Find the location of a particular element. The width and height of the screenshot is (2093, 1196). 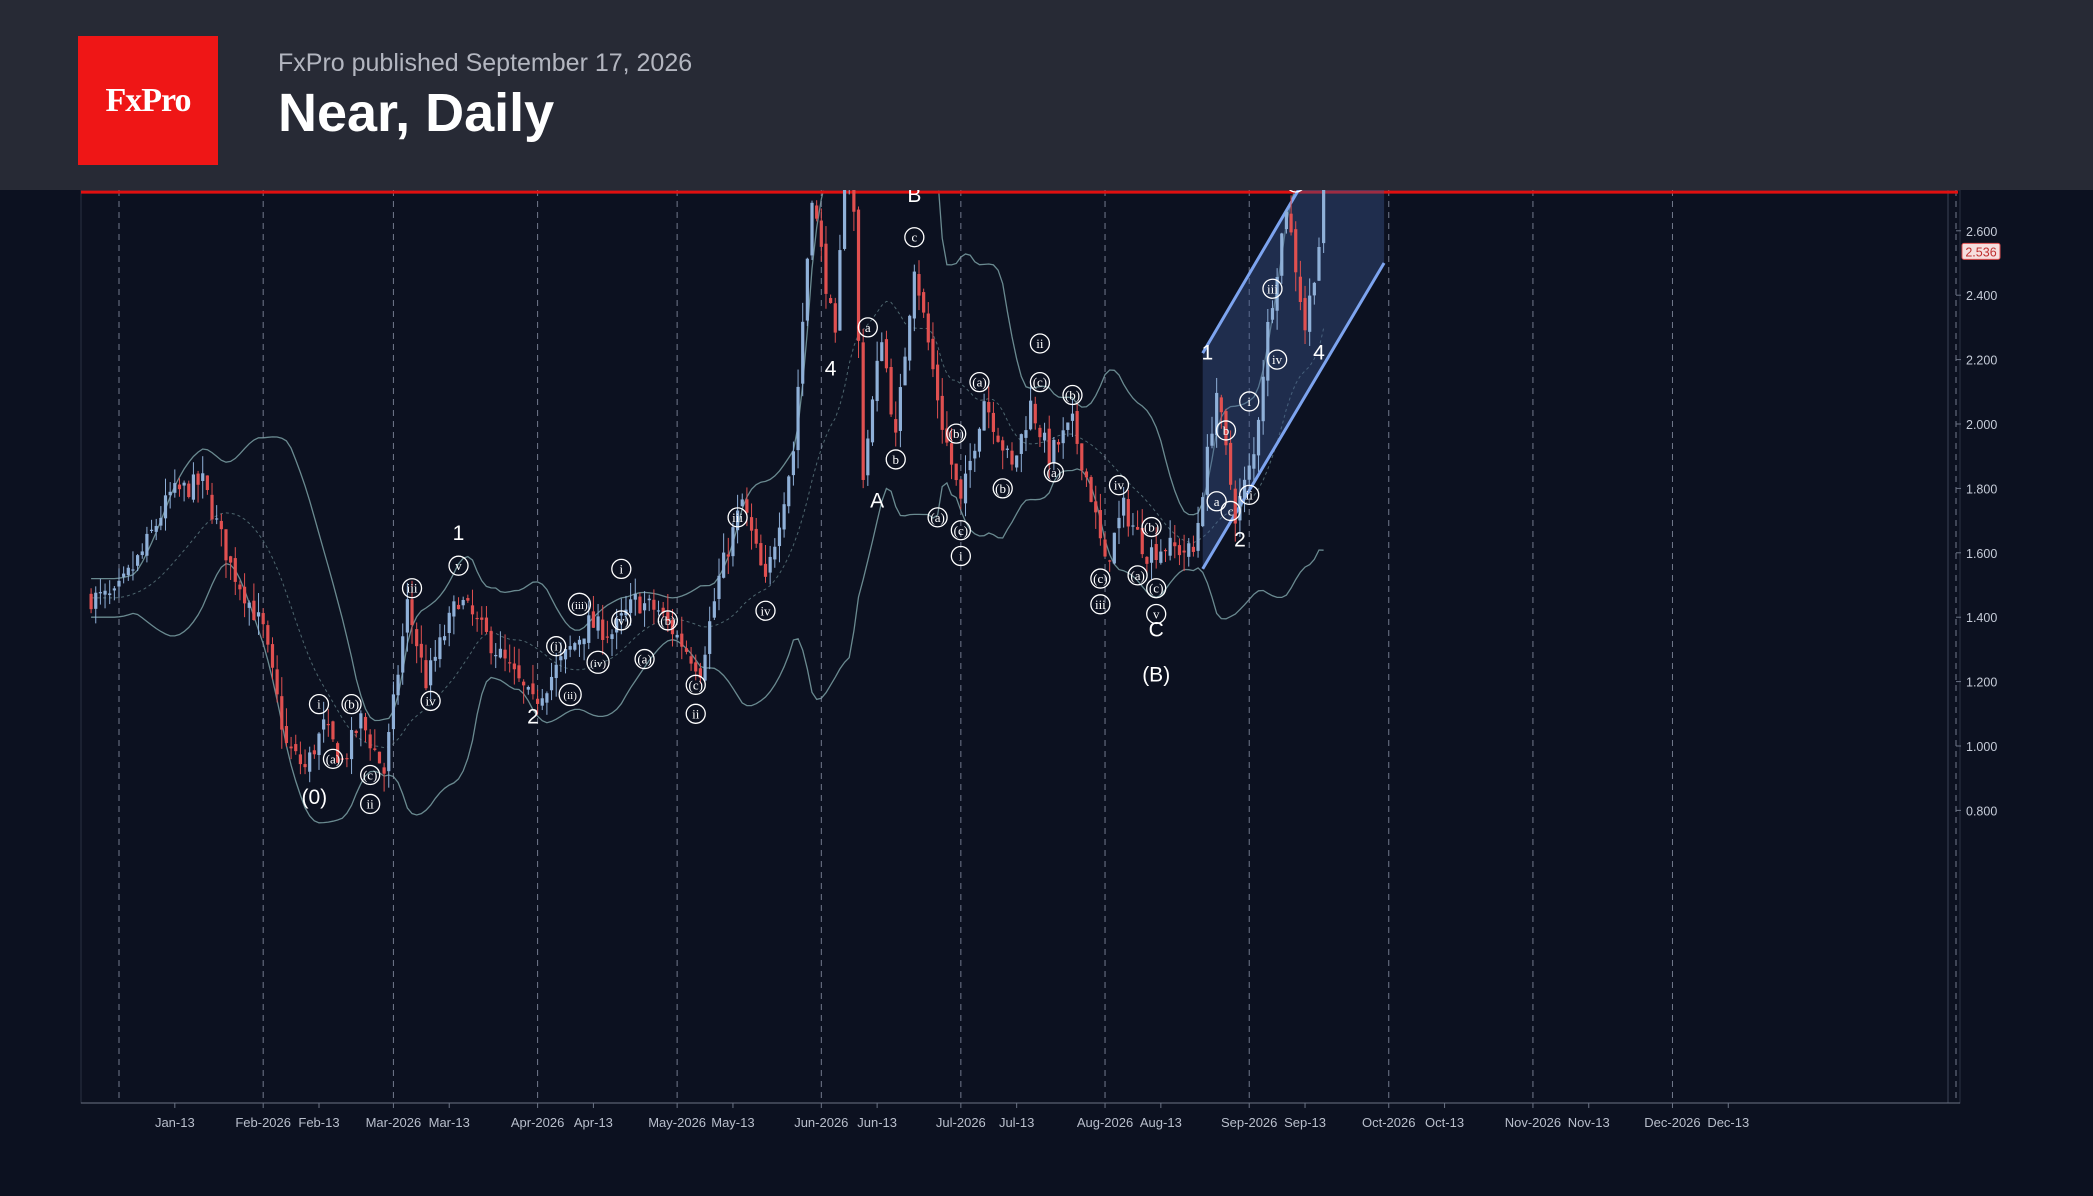

x-tick-label: Mar-2026 is located at coordinates (394, 1122).